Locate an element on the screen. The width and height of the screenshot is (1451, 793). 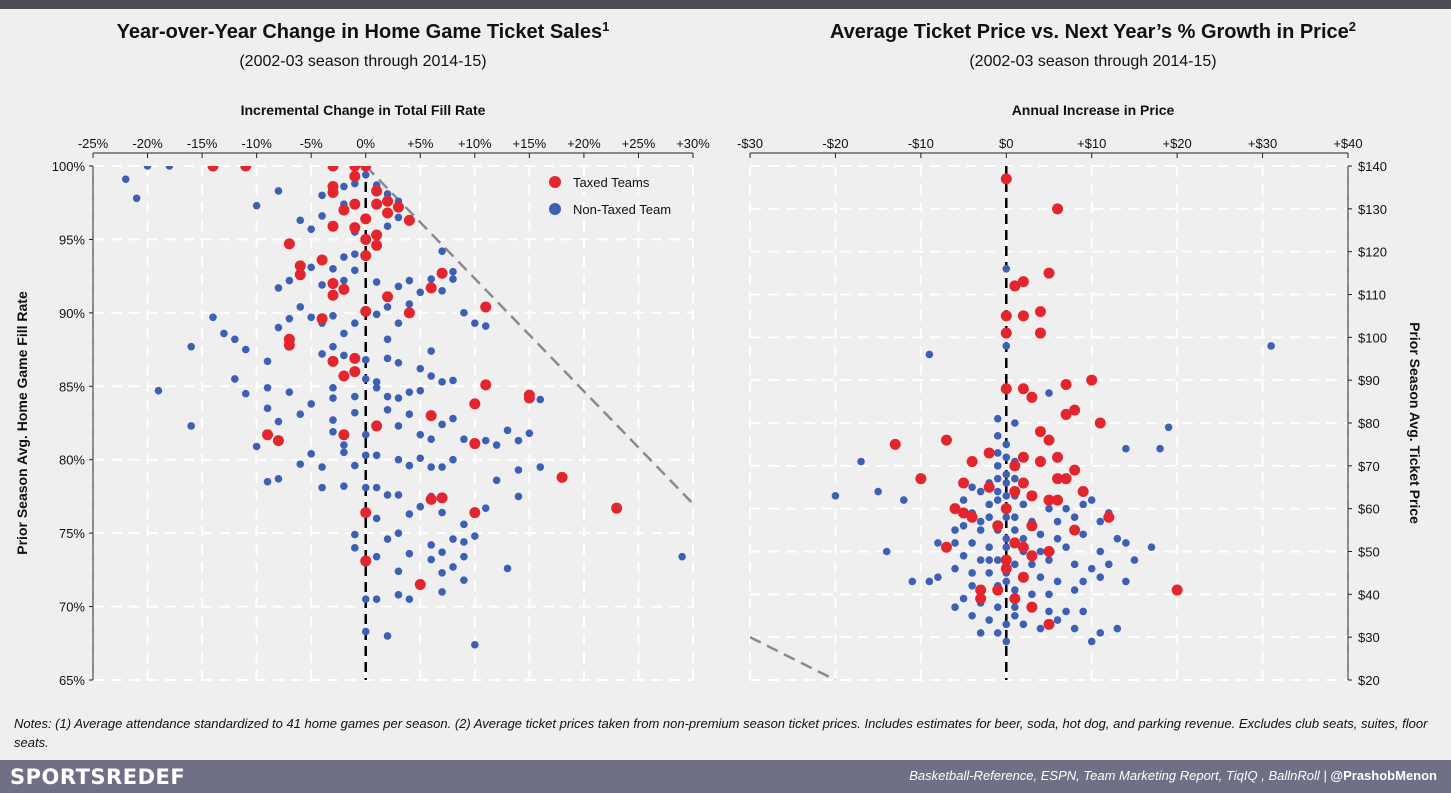
chart1-legend-label-non-taxed: Non-Taxed Team is located at coordinates (622, 209).